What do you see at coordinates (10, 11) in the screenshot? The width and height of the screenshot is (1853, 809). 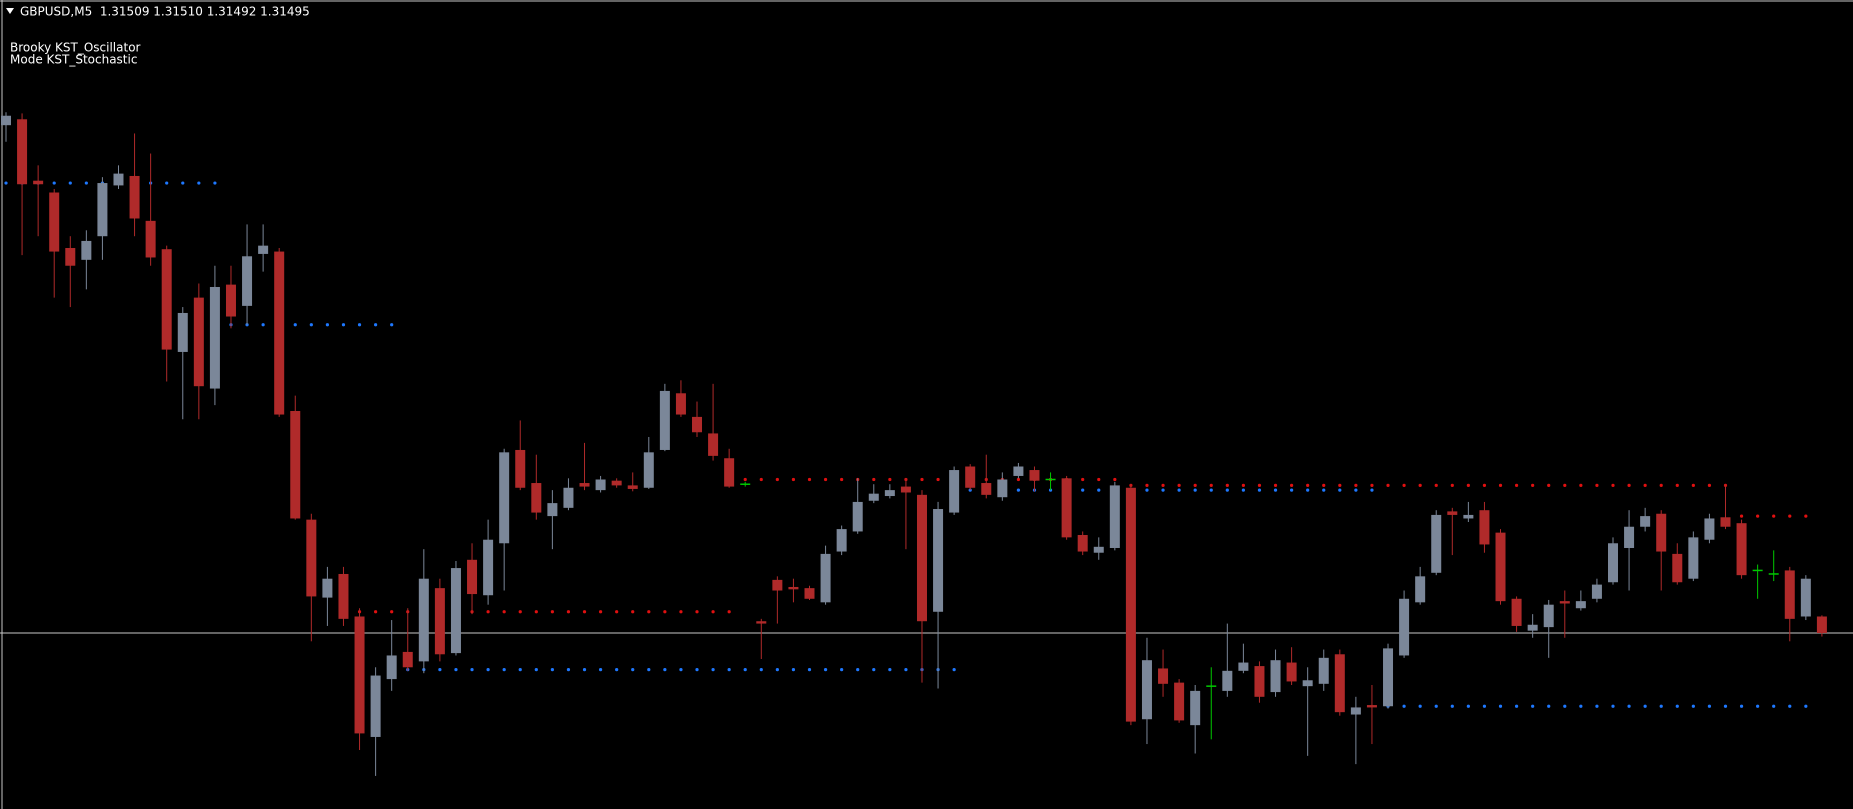 I see `menu-triangle` at bounding box center [10, 11].